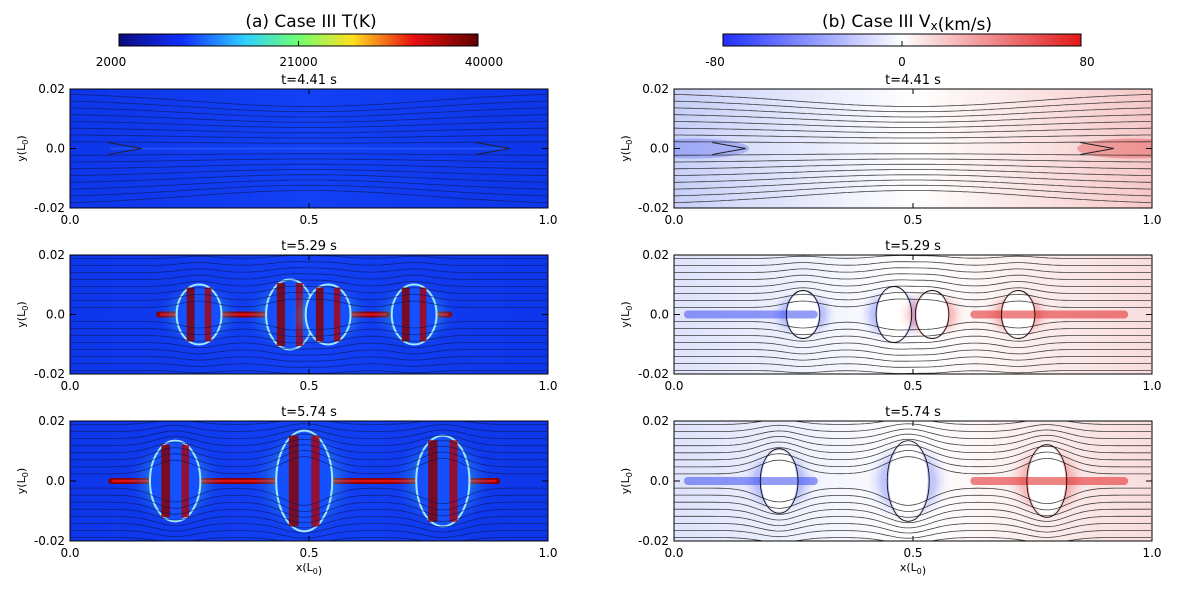 The image size is (1200, 597). Describe the element at coordinates (907, 23) in the screenshot. I see `chart-title: (b) Case III Vx(km/s)` at that location.